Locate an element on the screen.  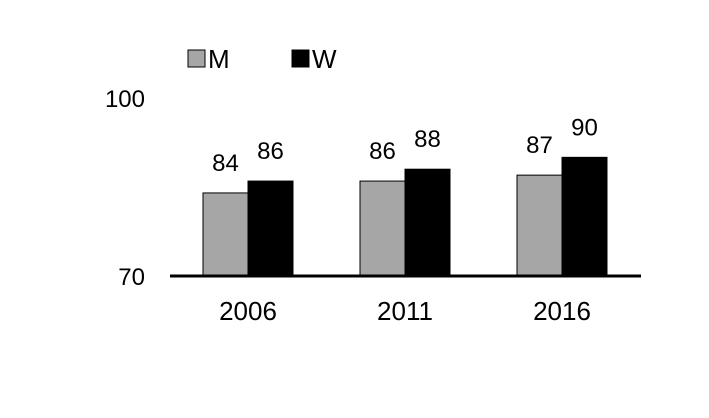
bar-w-2016 is located at coordinates (584, 216).